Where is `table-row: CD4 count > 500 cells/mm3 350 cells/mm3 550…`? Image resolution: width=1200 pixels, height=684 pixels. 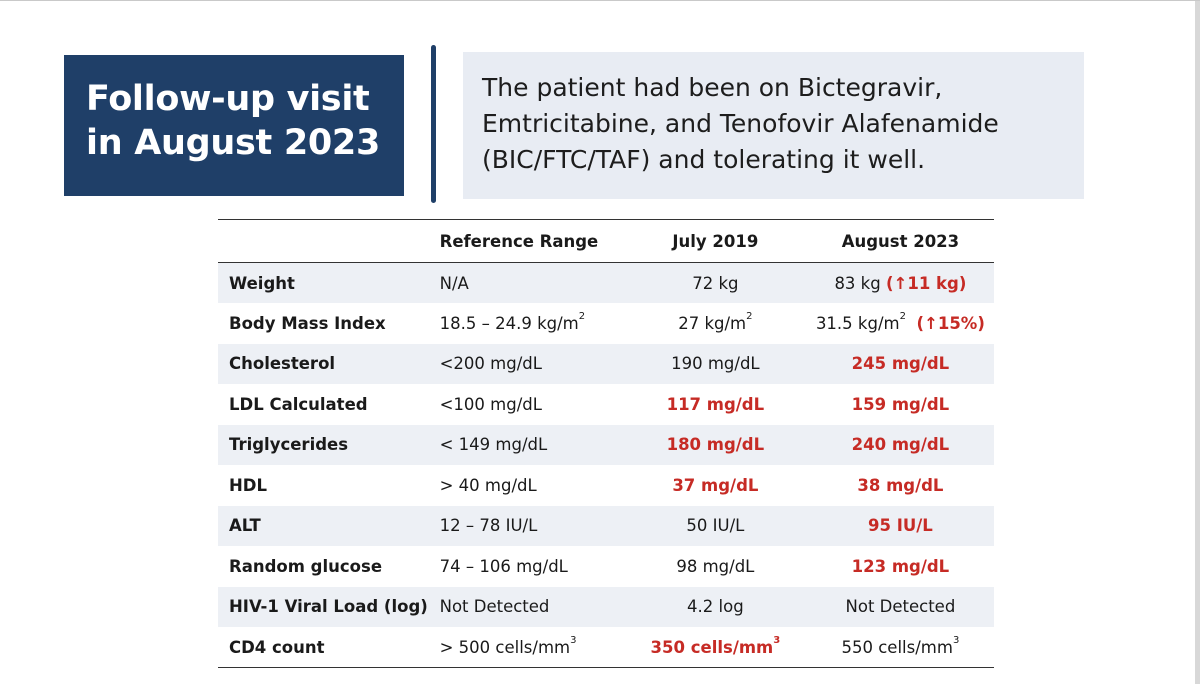
table-row: CD4 count > 500 cells/mm3 350 cells/mm3 550… is located at coordinates (606, 647).